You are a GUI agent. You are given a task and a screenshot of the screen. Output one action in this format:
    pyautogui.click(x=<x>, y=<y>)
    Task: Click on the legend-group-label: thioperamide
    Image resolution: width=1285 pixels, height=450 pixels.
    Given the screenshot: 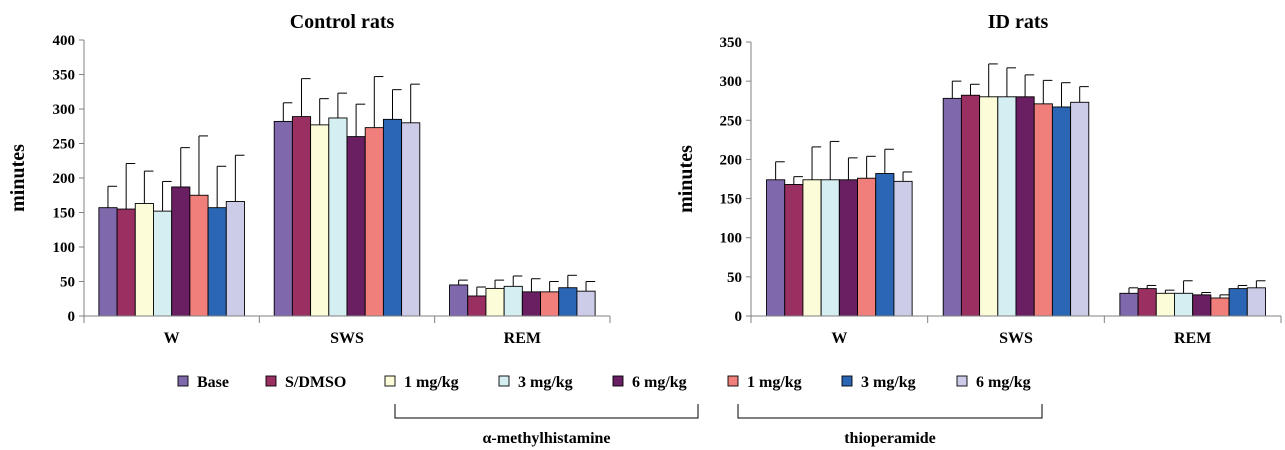 What is the action you would take?
    pyautogui.click(x=890, y=438)
    